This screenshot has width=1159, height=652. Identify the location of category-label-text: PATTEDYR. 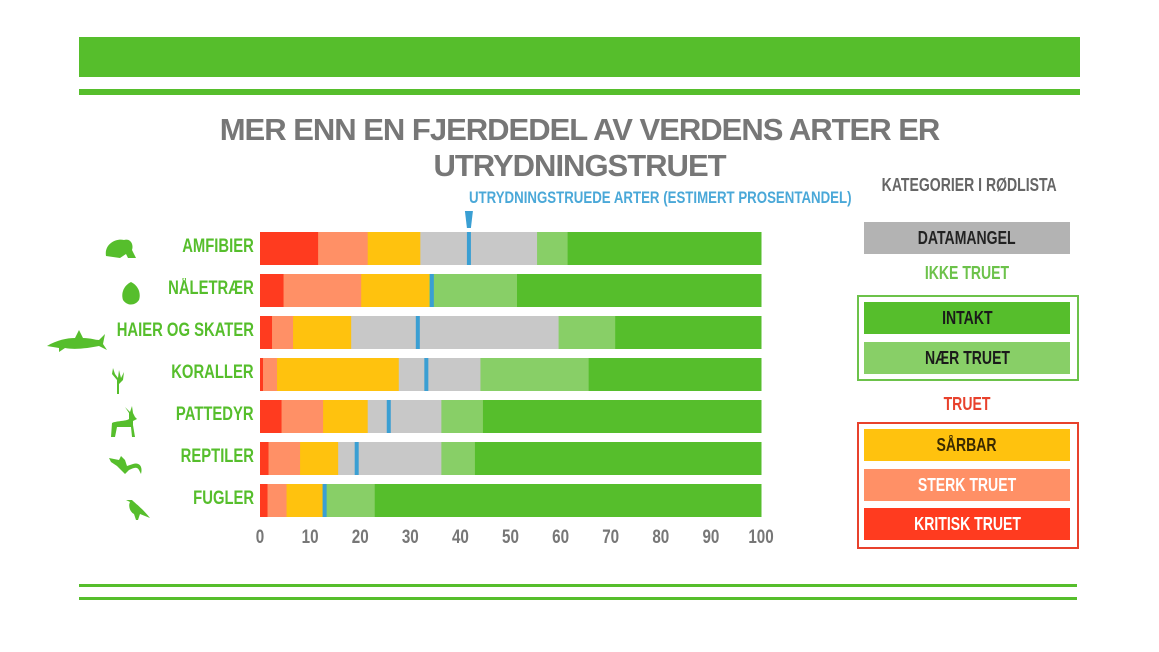
(215, 414).